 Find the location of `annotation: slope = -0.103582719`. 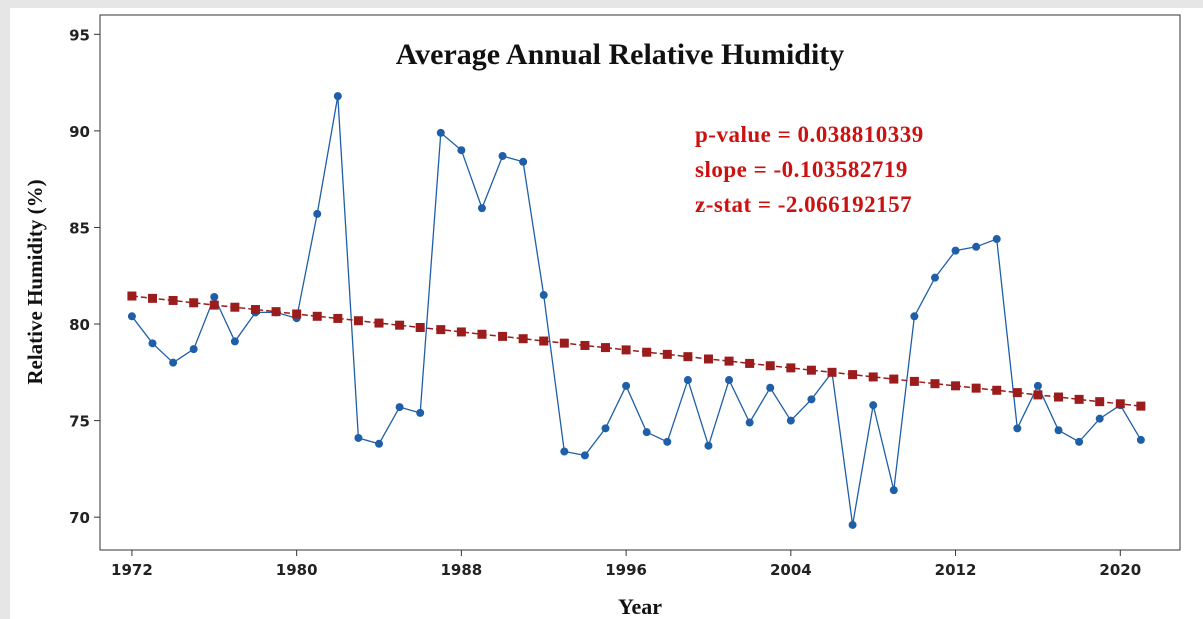

annotation: slope = -0.103582719 is located at coordinates (801, 169).